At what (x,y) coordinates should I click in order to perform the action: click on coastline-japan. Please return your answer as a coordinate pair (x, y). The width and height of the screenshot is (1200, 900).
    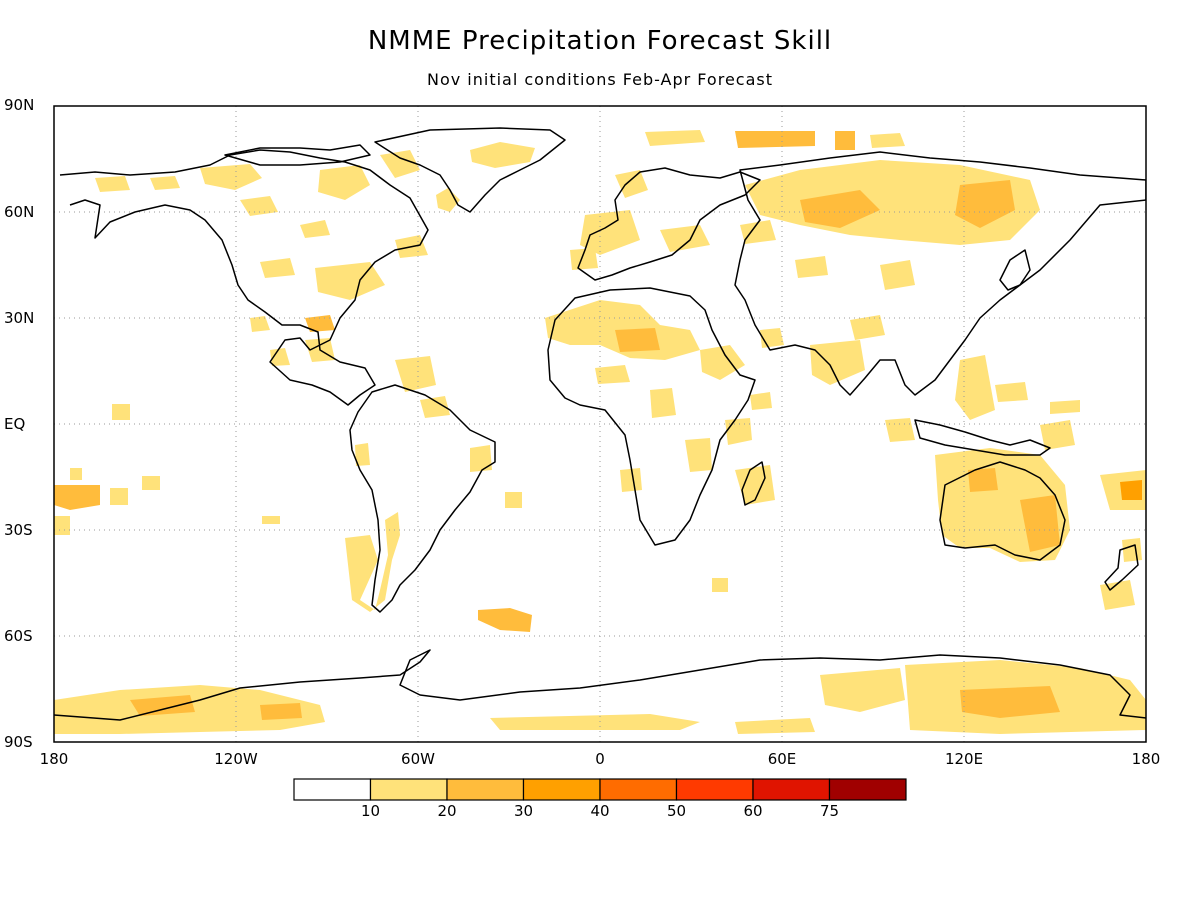
    Looking at the image, I should click on (1015, 270).